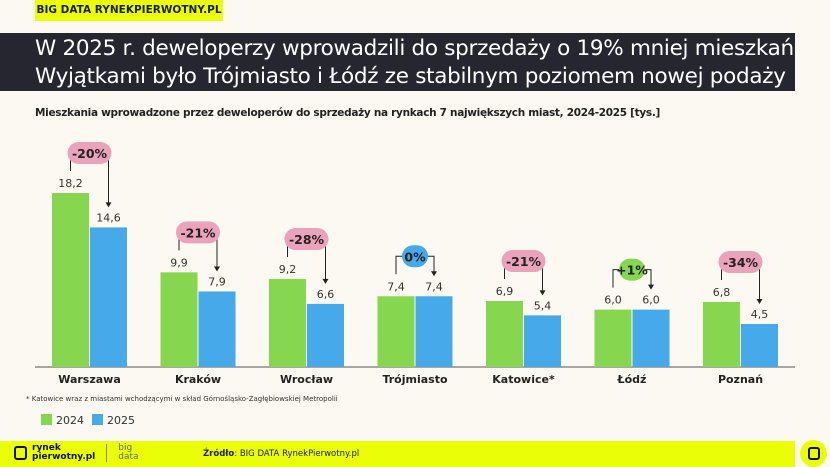 The image size is (830, 467). I want to click on category-label: Poznań, so click(740, 379).